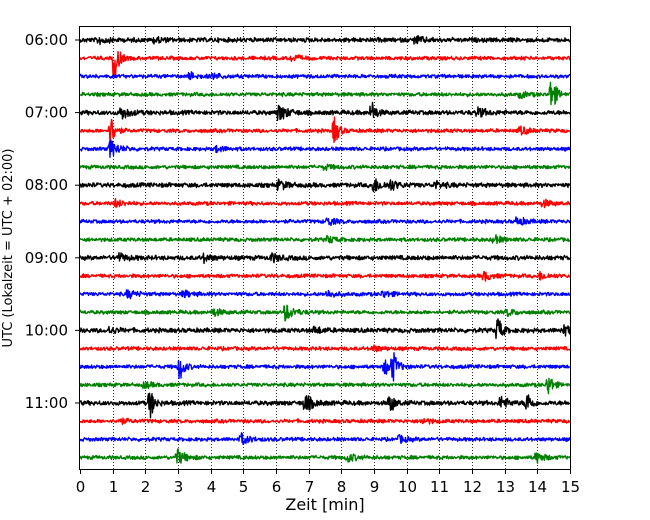 The width and height of the screenshot is (650, 520). I want to click on x-tick-label: 14, so click(537, 487).